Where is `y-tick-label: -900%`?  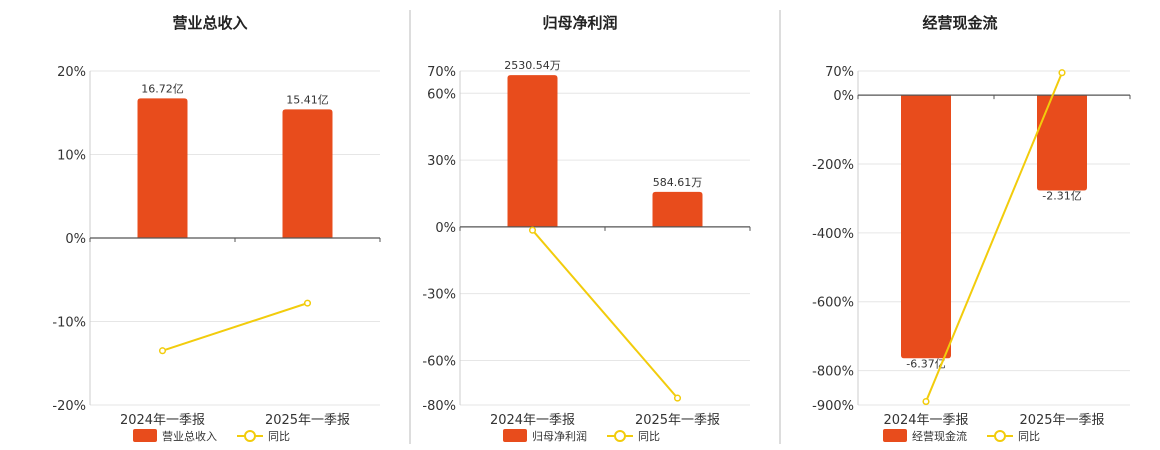 y-tick-label: -900% is located at coordinates (833, 406).